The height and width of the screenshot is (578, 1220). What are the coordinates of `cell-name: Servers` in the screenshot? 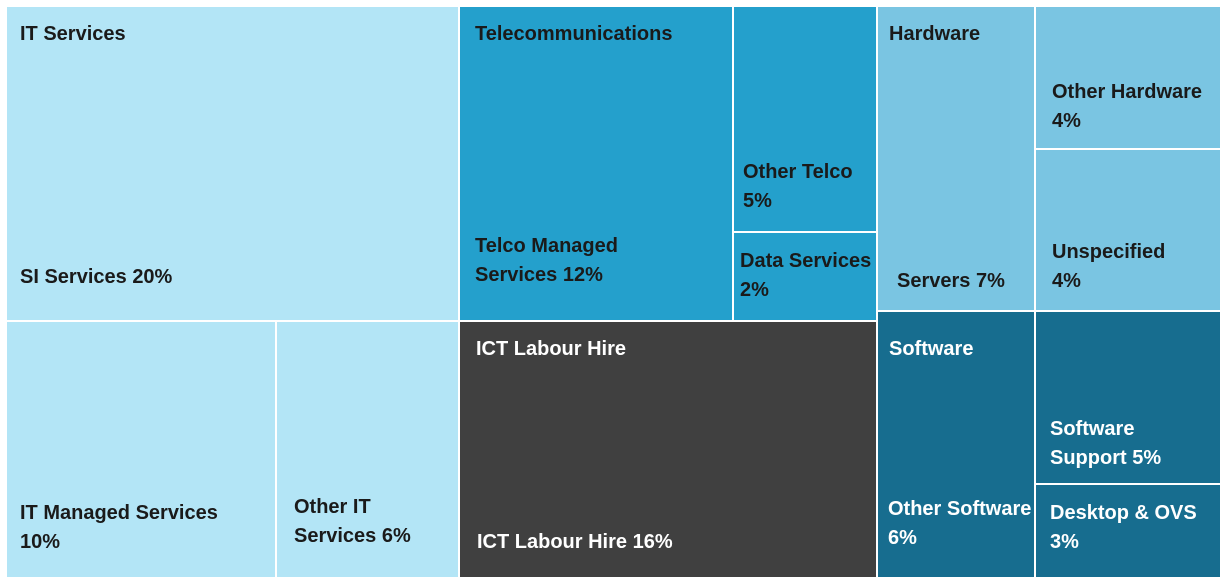 It's located at (934, 281).